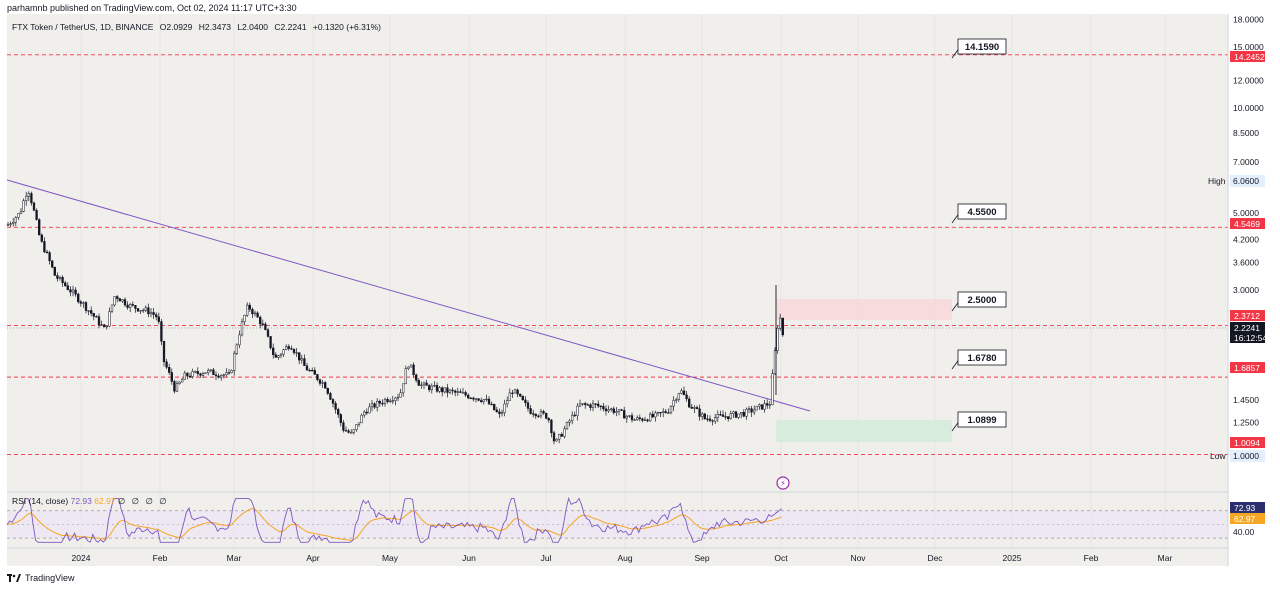  What do you see at coordinates (1246, 162) in the screenshot?
I see `price-tick: 7.0000` at bounding box center [1246, 162].